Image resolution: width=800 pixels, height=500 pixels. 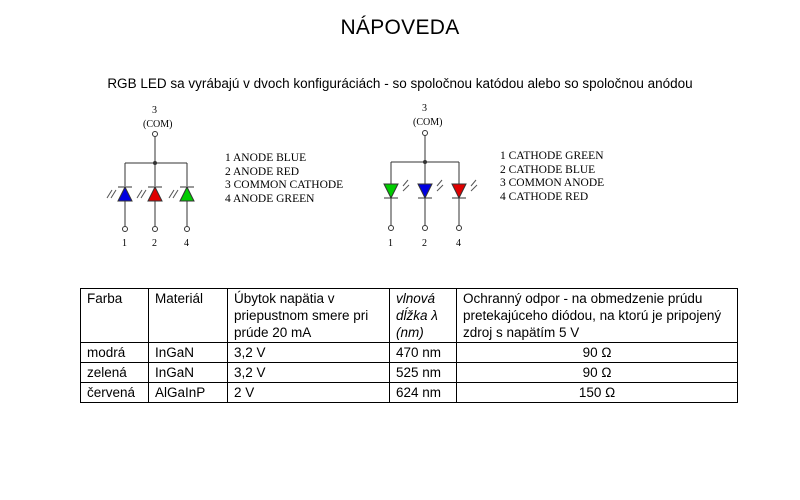 What do you see at coordinates (114, 372) in the screenshot?
I see `cell-color: zelená` at bounding box center [114, 372].